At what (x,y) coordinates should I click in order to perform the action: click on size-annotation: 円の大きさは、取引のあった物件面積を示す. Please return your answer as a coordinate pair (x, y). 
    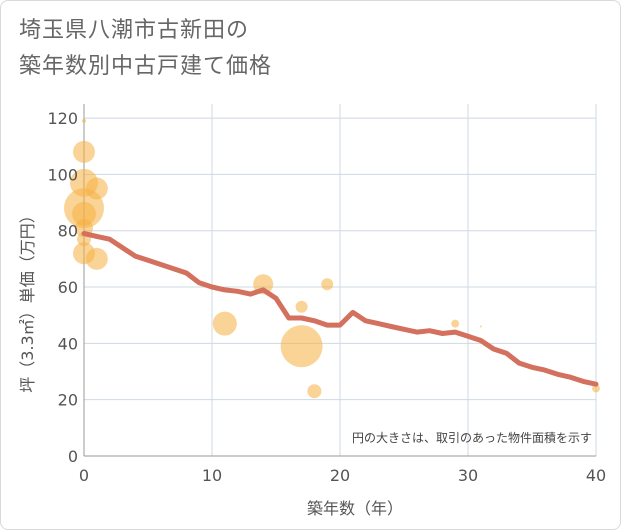
    Looking at the image, I should click on (472, 437).